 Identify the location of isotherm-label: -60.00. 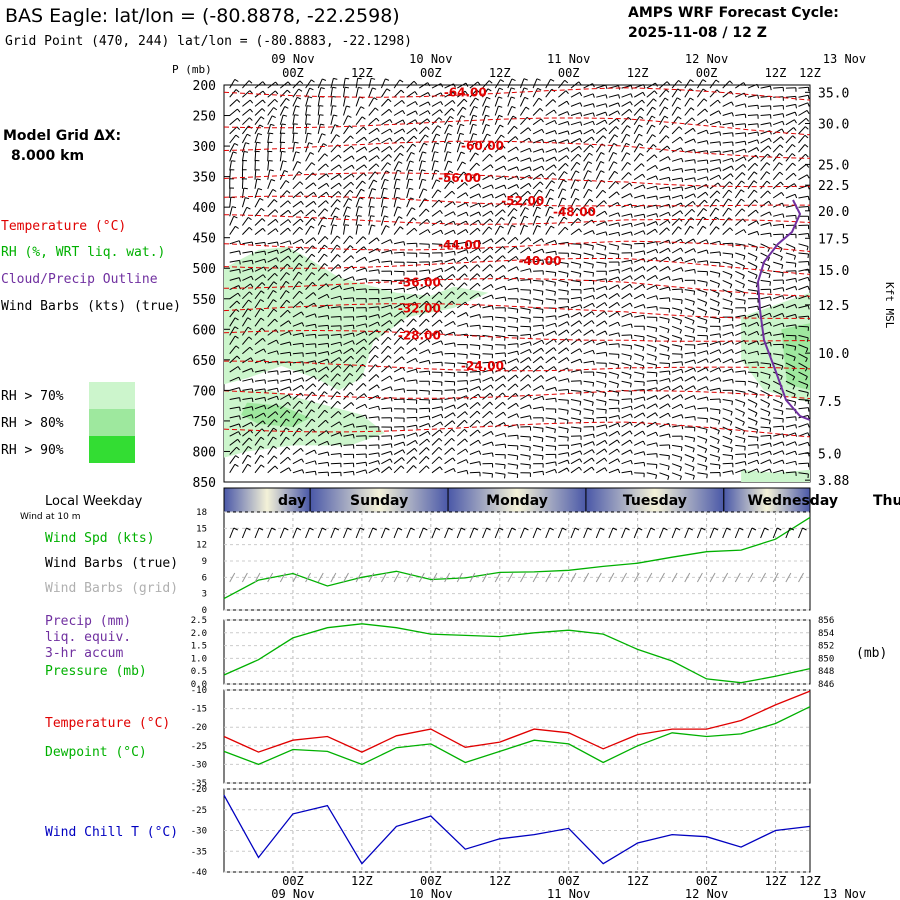
(482, 146).